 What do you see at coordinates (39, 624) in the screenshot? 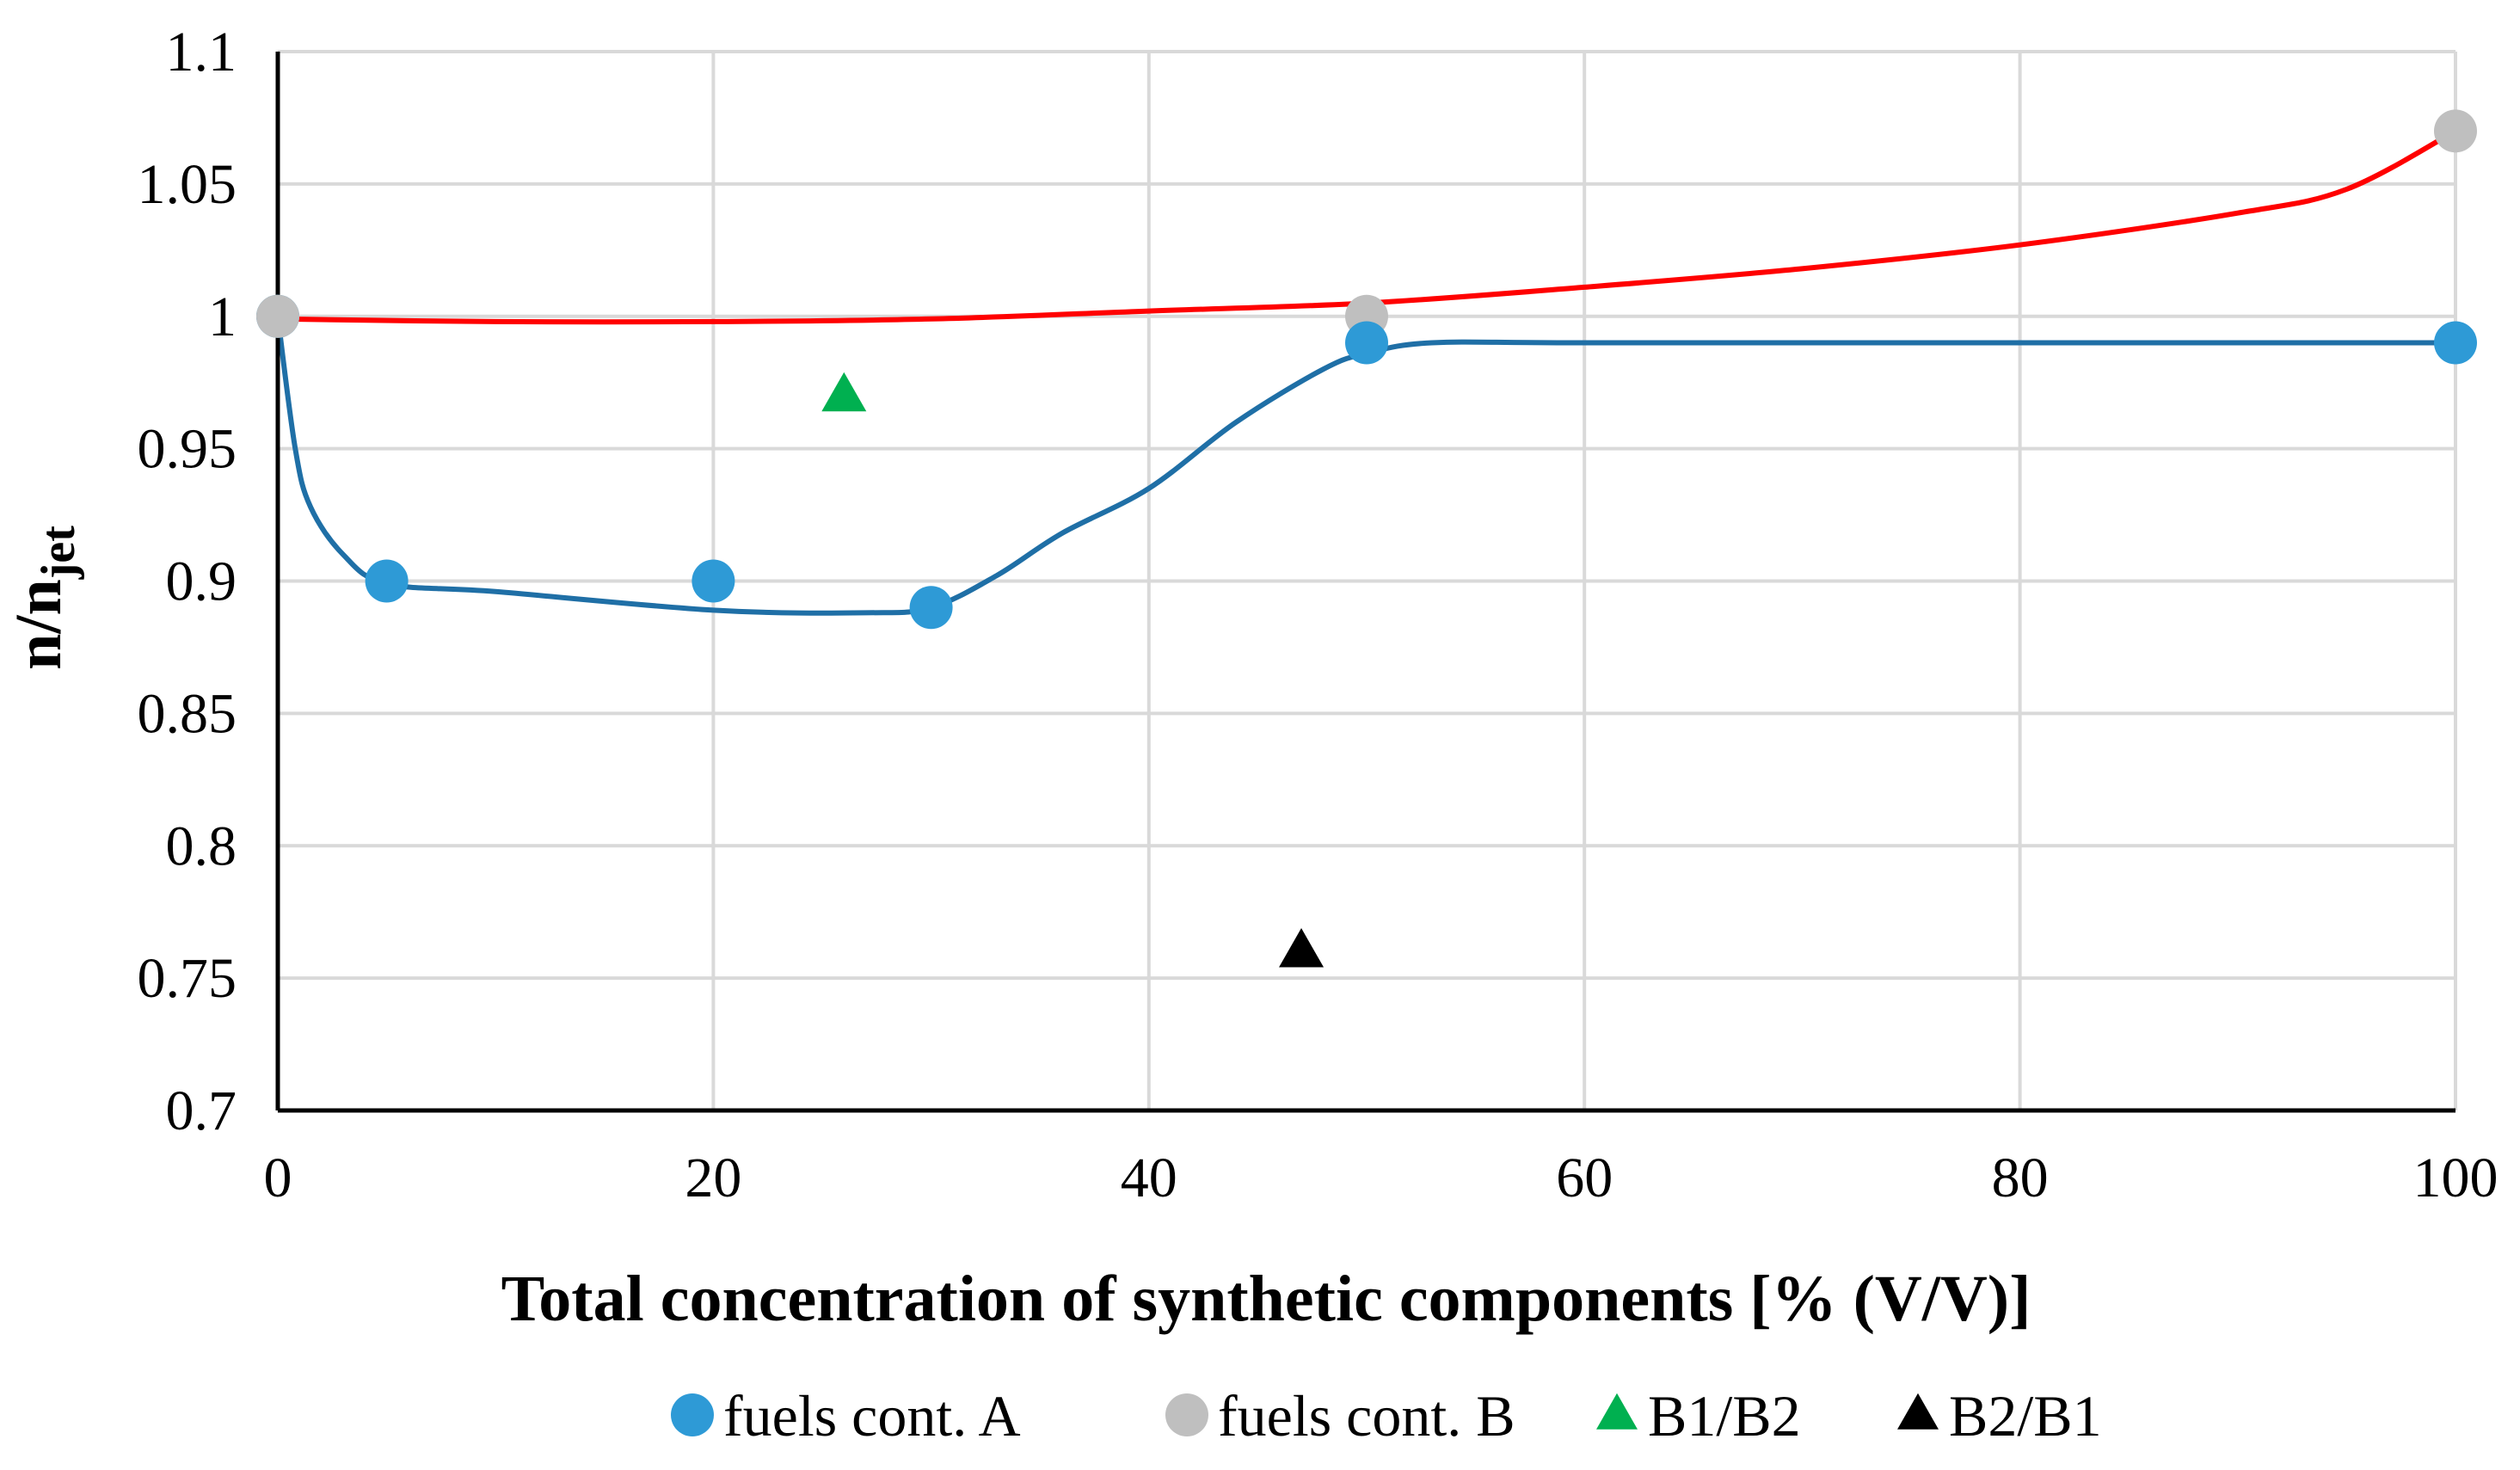
I see `y-axis-title-main: n/n` at bounding box center [39, 624].